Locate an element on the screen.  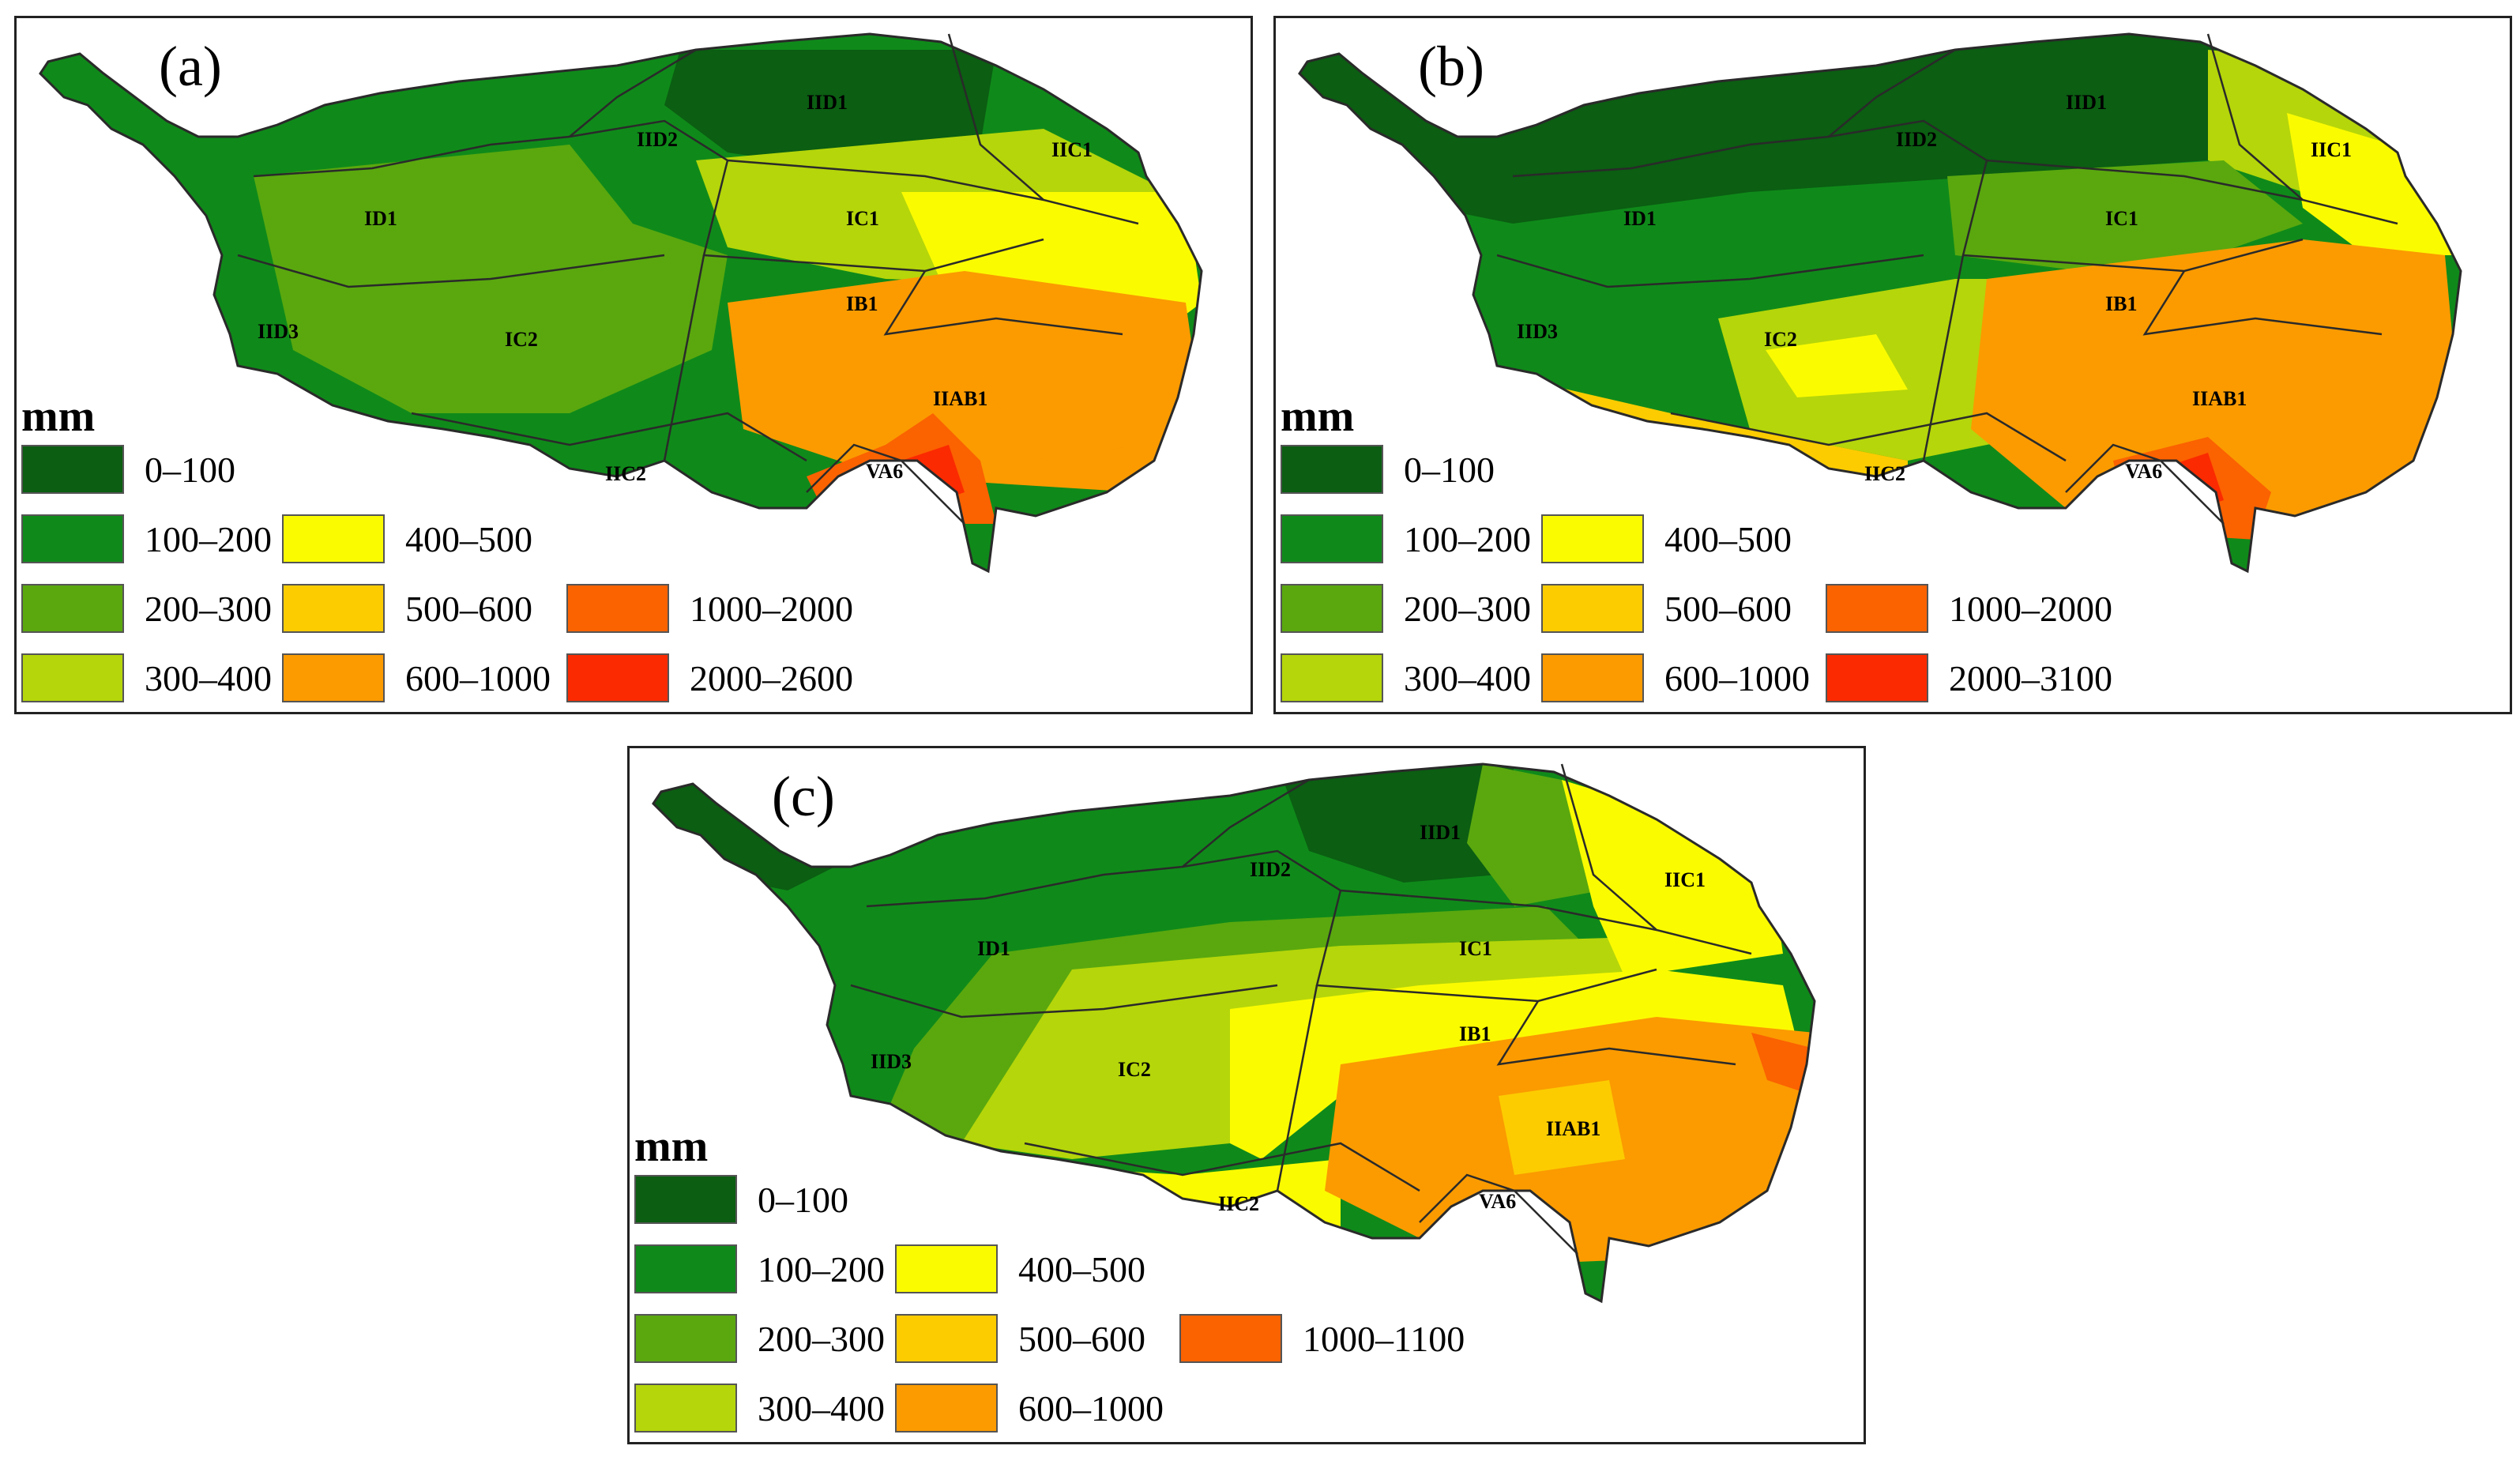
legend-label: 300–400 is located at coordinates (821, 1408).